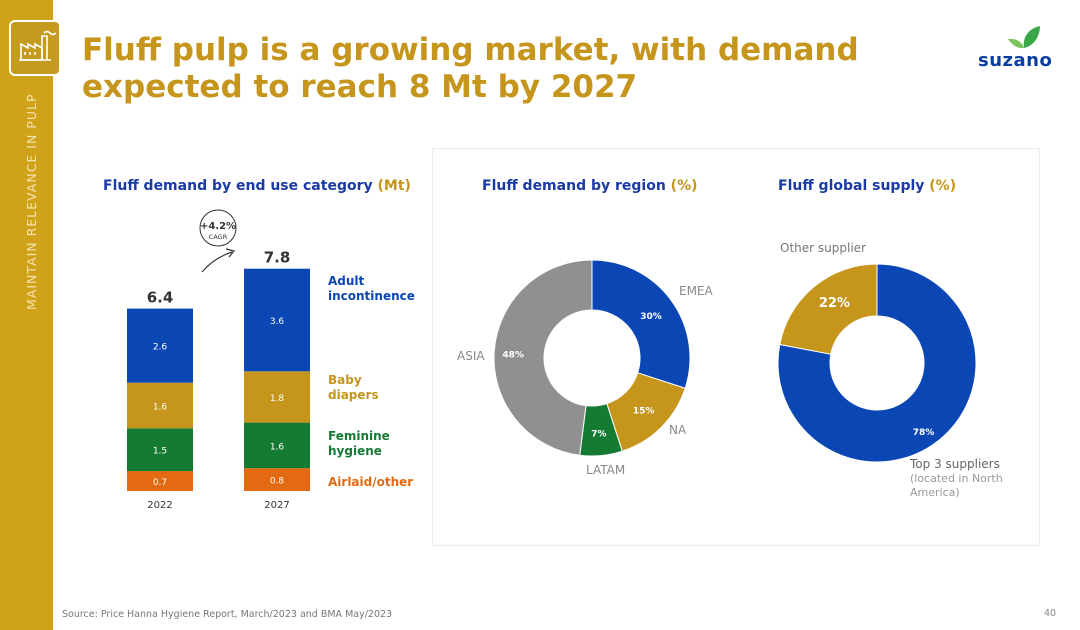 This screenshot has height=630, width=1080. I want to click on supply-label-other: Other supplier, so click(823, 248).